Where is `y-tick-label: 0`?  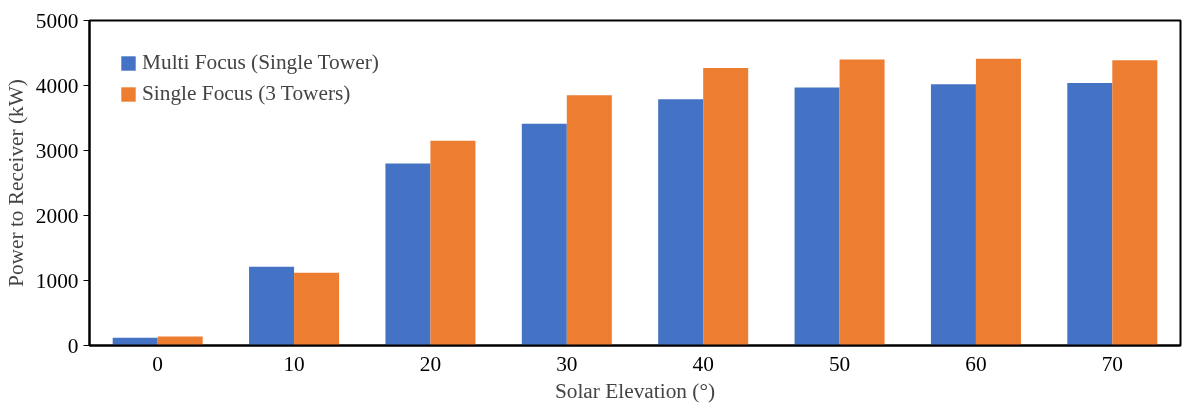
y-tick-label: 0 is located at coordinates (73, 345).